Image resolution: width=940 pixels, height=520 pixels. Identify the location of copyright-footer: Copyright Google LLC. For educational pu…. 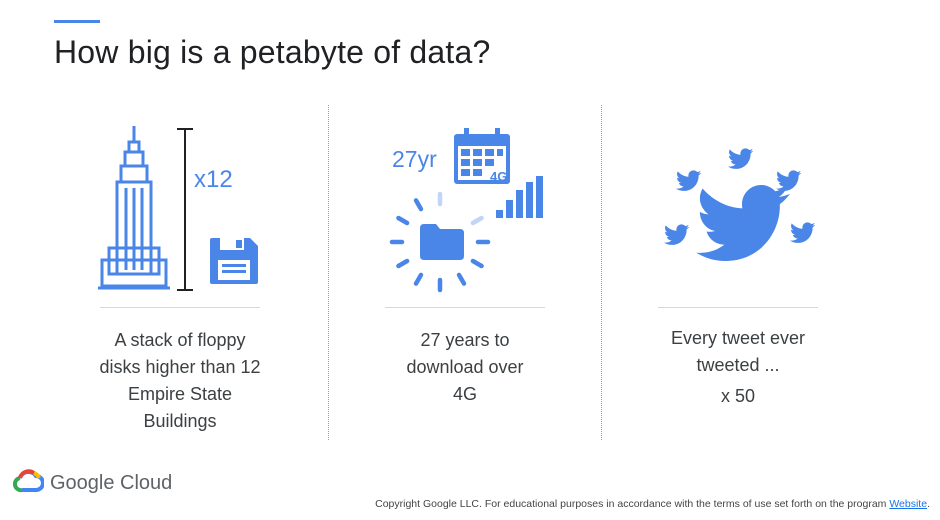
(652, 504).